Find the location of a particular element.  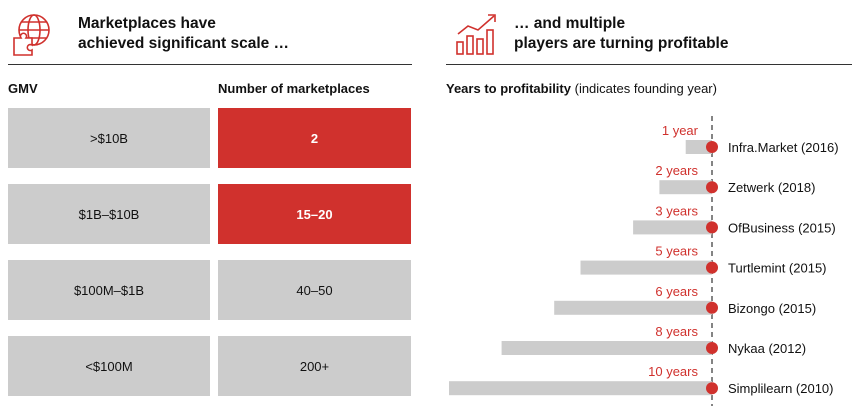

chart-value-label: 1 year is located at coordinates (680, 130).